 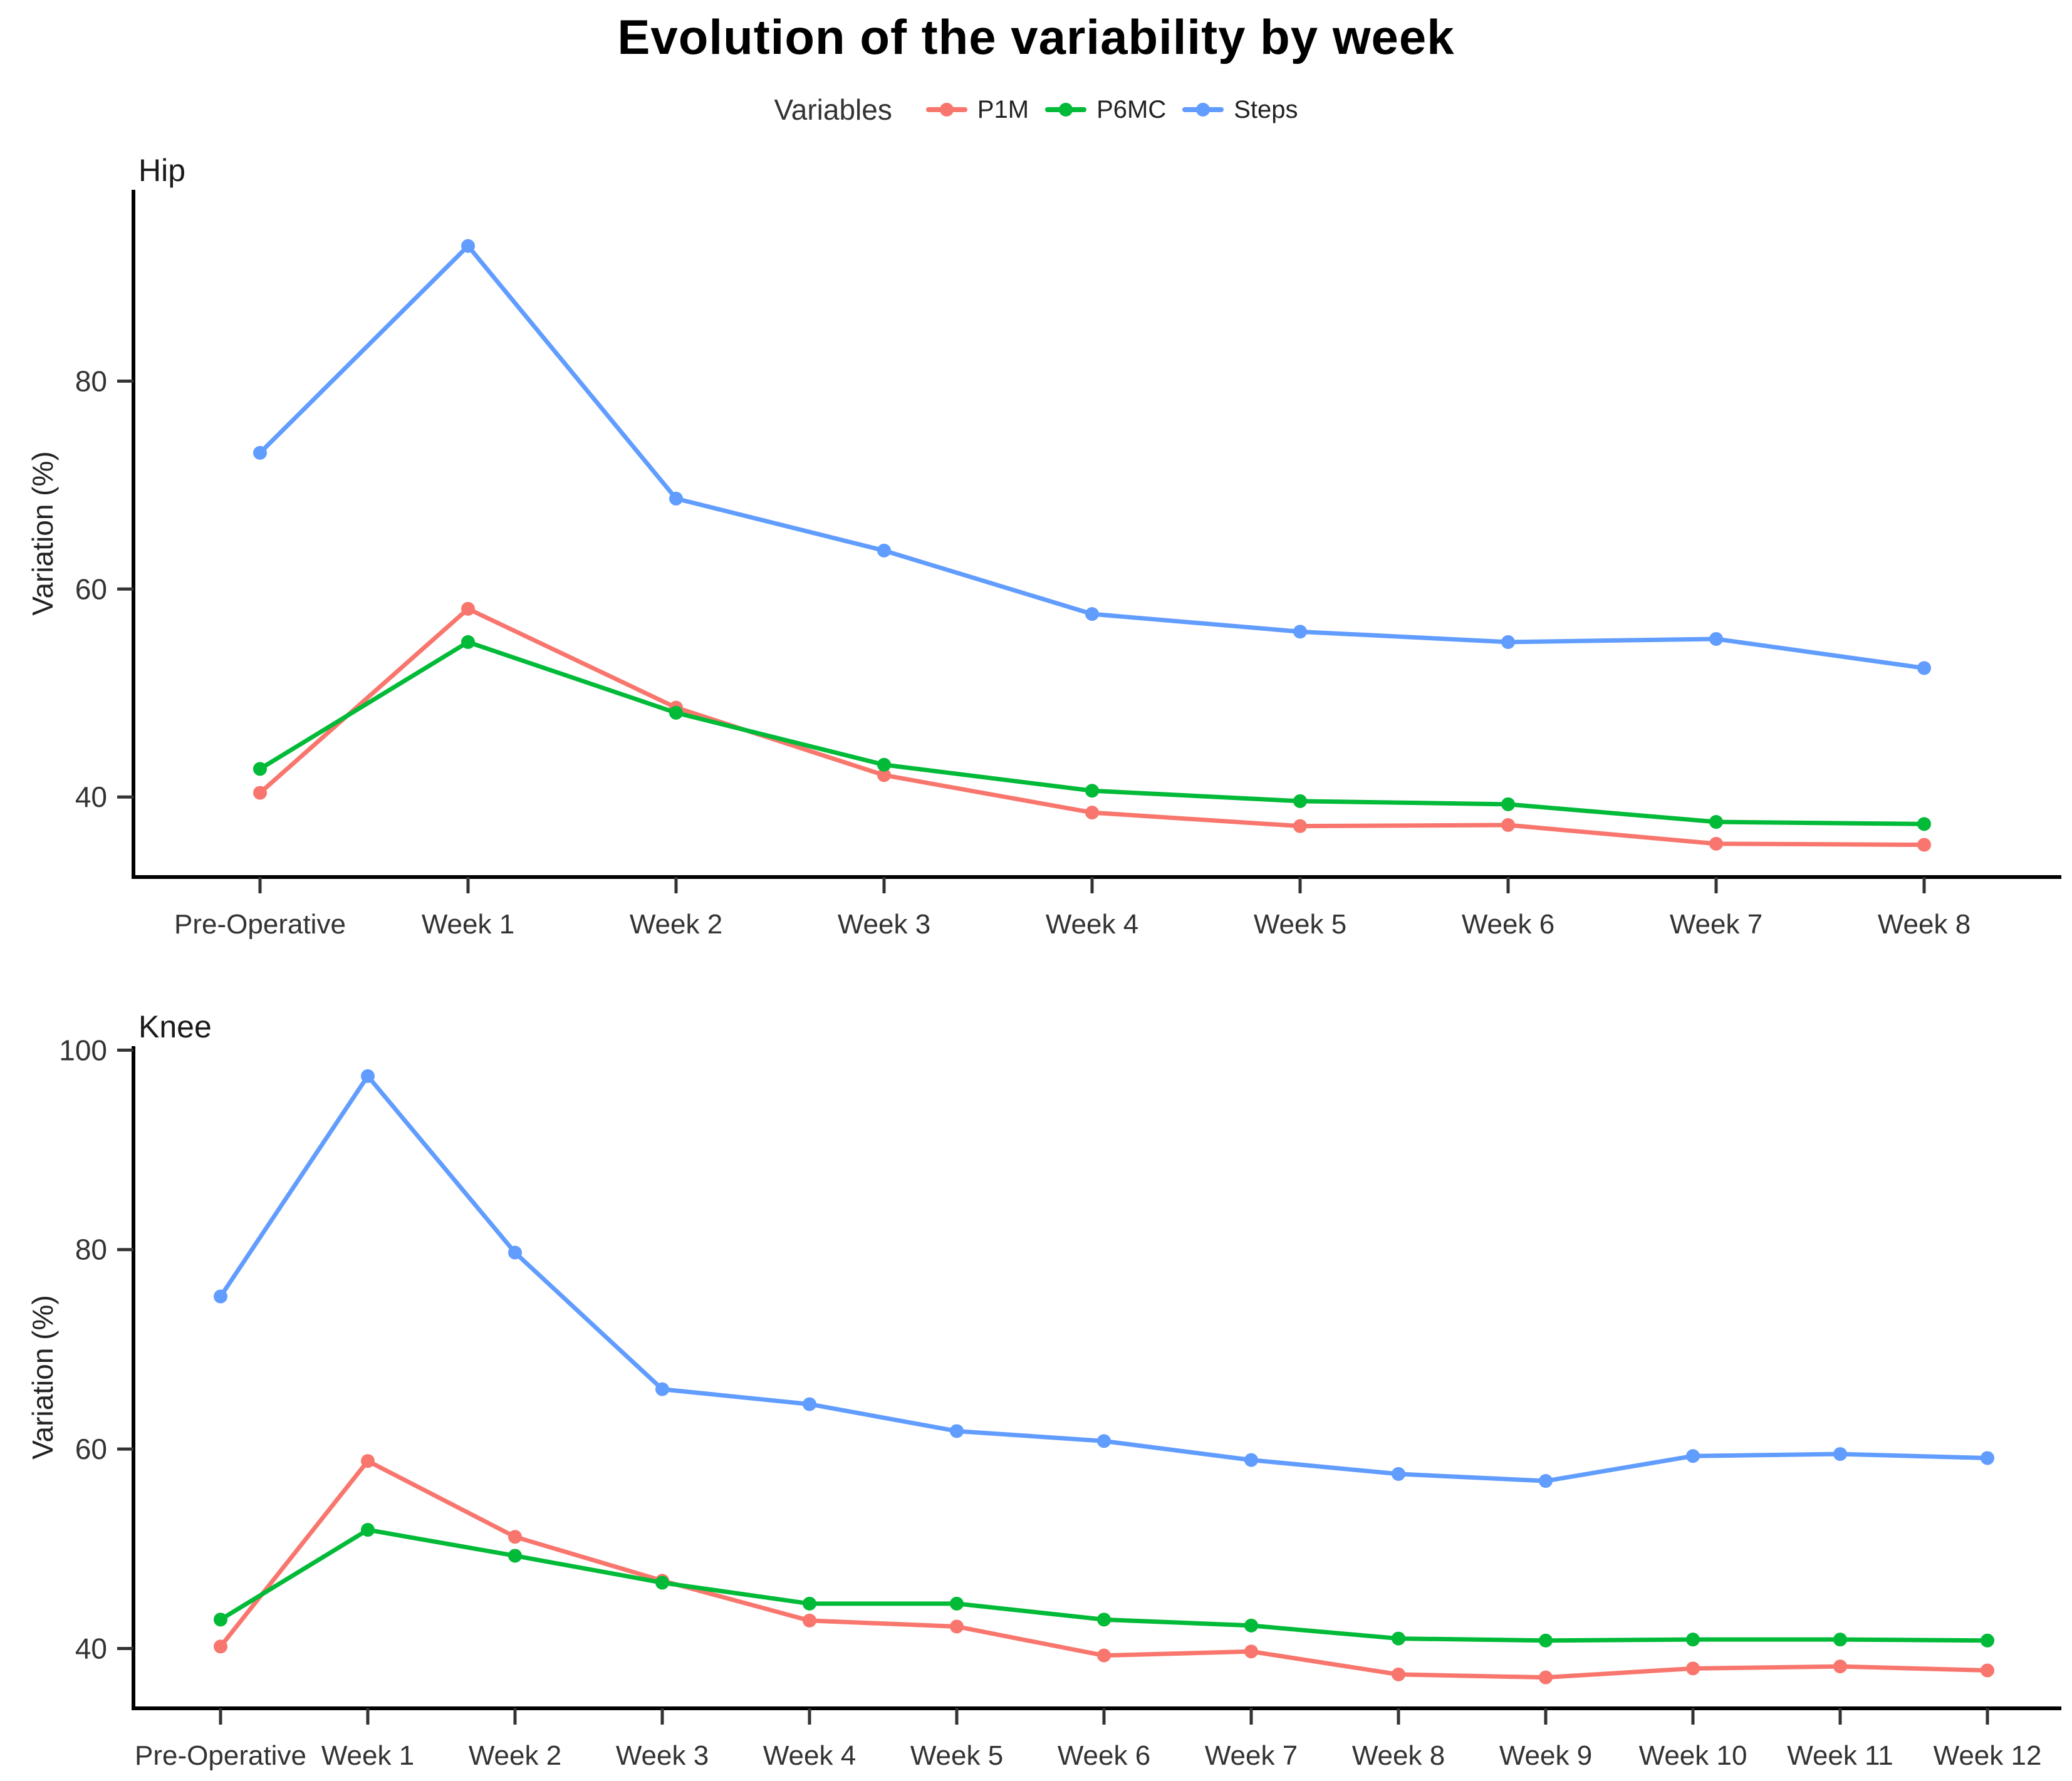 I want to click on x-tick-label: Week 11, so click(x=1840, y=1755).